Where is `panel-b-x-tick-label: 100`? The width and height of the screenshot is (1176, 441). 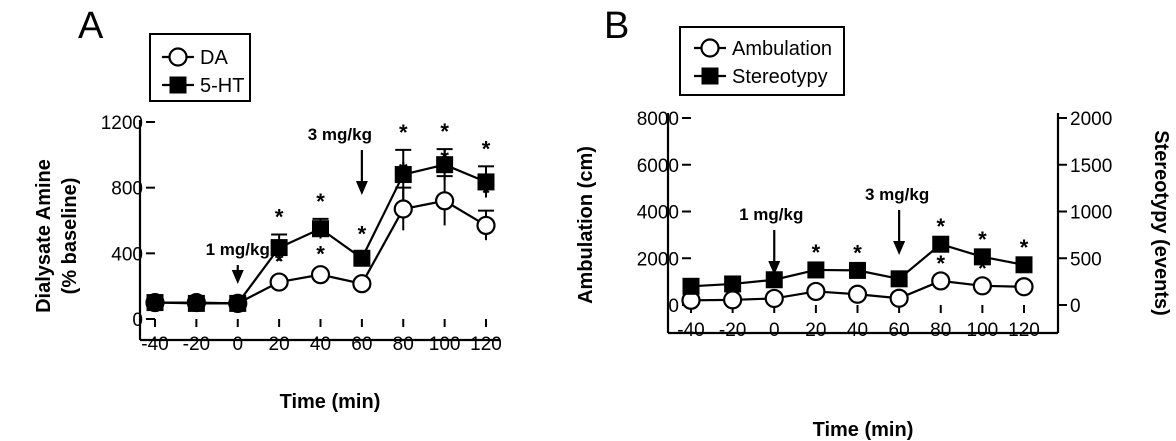 panel-b-x-tick-label: 100 is located at coordinates (983, 330).